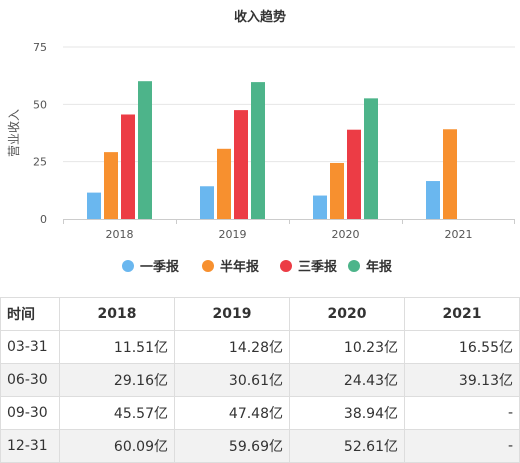 The height and width of the screenshot is (463, 520). I want to click on table-row: 06-30 29.16亿 30.61亿 24.43亿 39.13亿, so click(260, 380).